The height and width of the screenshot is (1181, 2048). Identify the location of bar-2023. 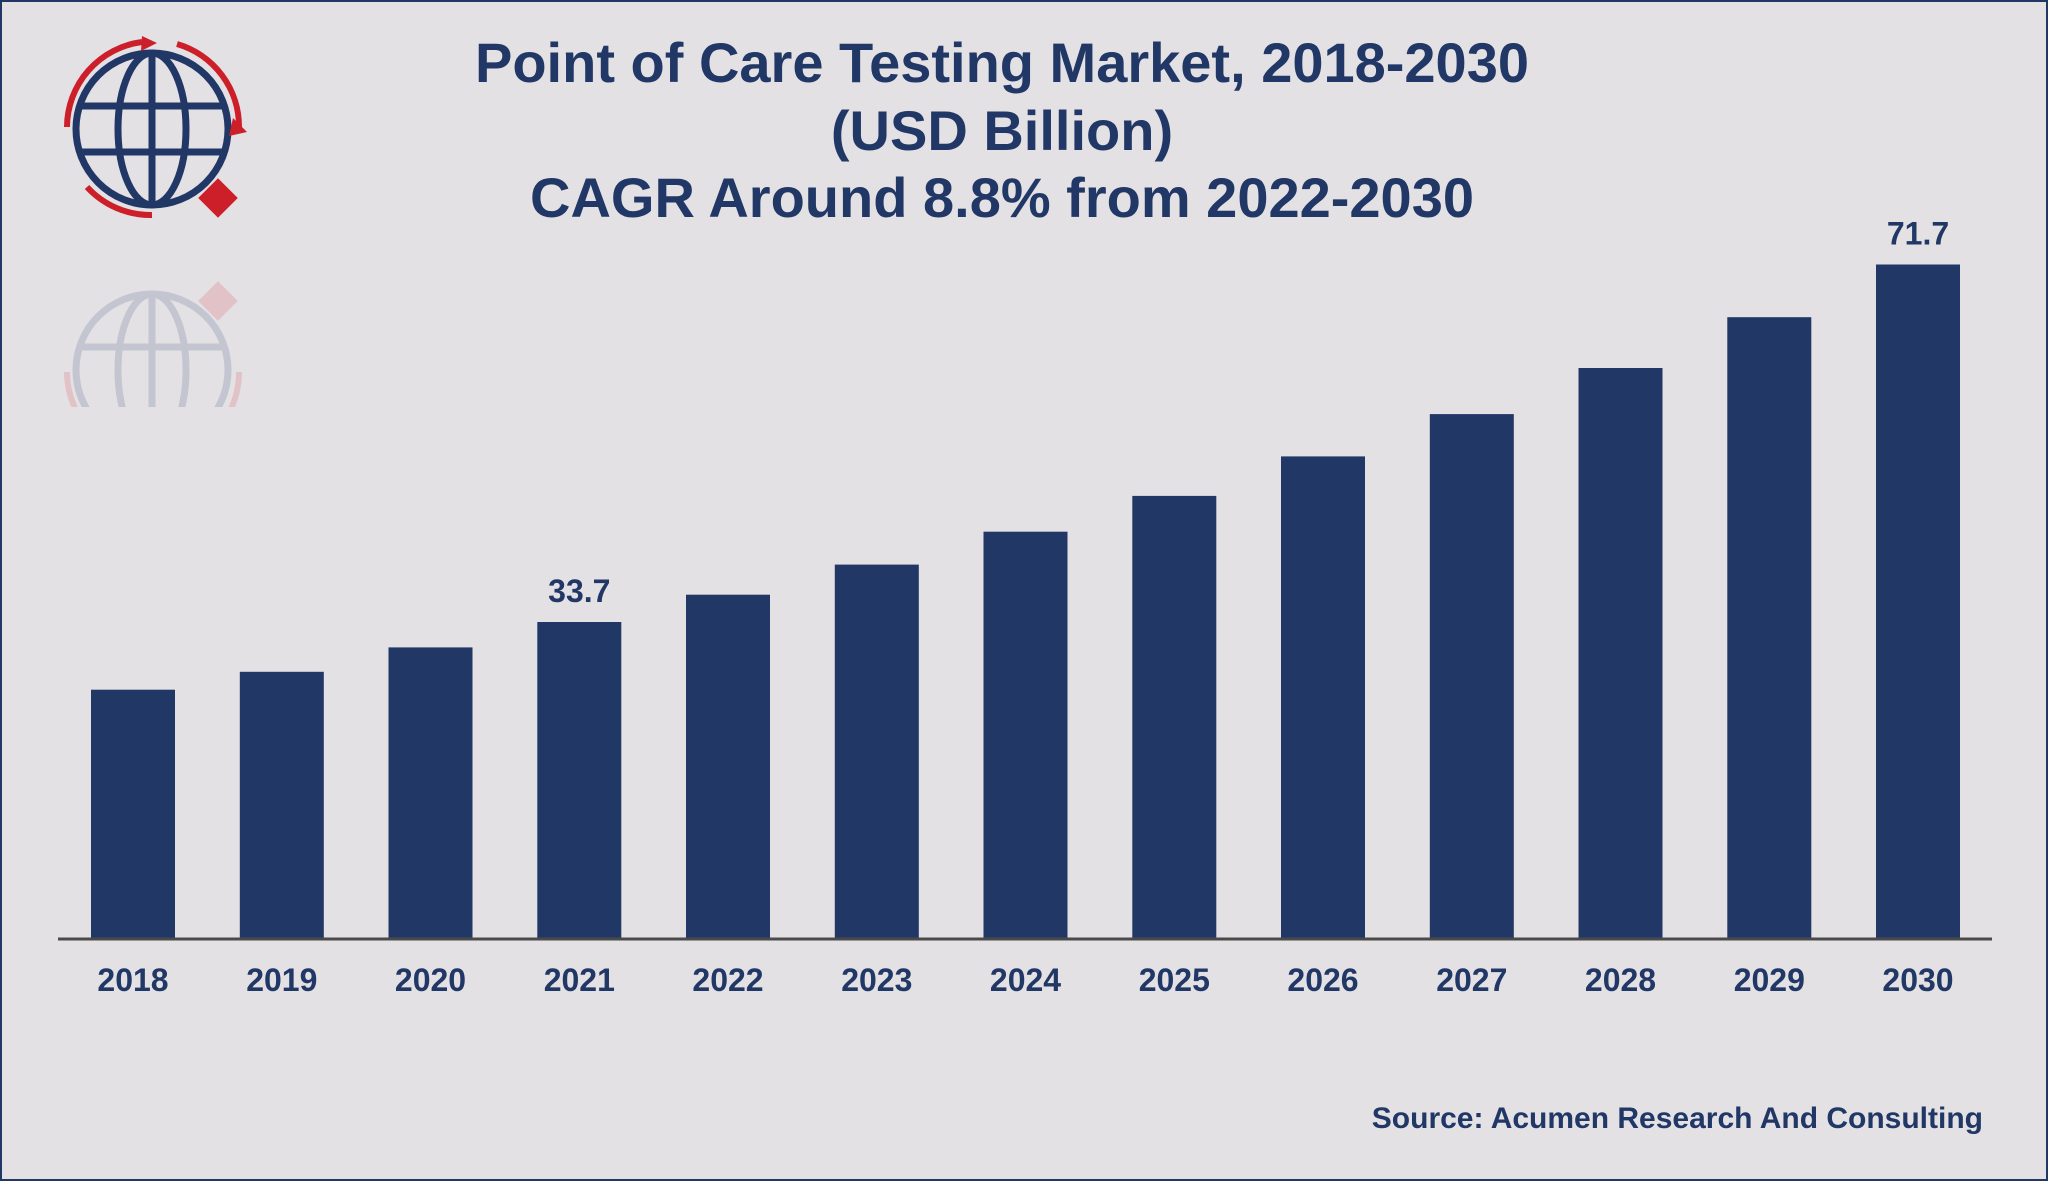
(876, 751).